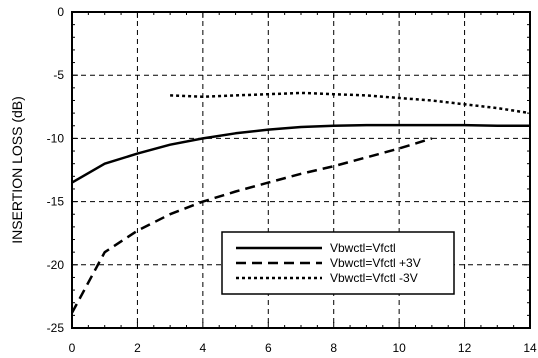 The height and width of the screenshot is (358, 538). I want to click on x-tick-label: 6, so click(268, 348).